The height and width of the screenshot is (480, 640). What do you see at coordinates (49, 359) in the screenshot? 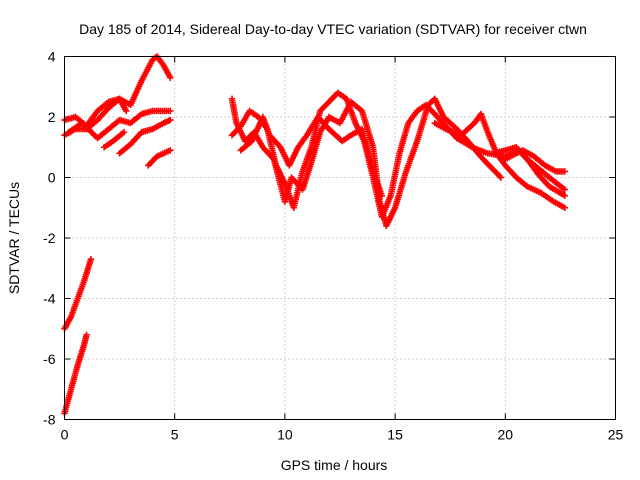
I see `y-tick-label: -6` at bounding box center [49, 359].